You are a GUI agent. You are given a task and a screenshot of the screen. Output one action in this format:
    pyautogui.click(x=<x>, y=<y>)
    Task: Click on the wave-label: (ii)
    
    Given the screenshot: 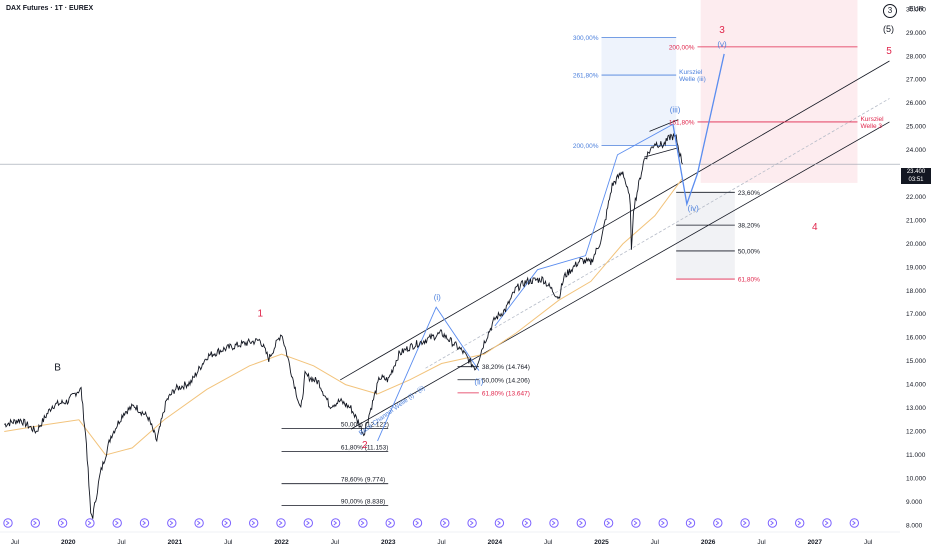 What is the action you would take?
    pyautogui.click(x=478, y=382)
    